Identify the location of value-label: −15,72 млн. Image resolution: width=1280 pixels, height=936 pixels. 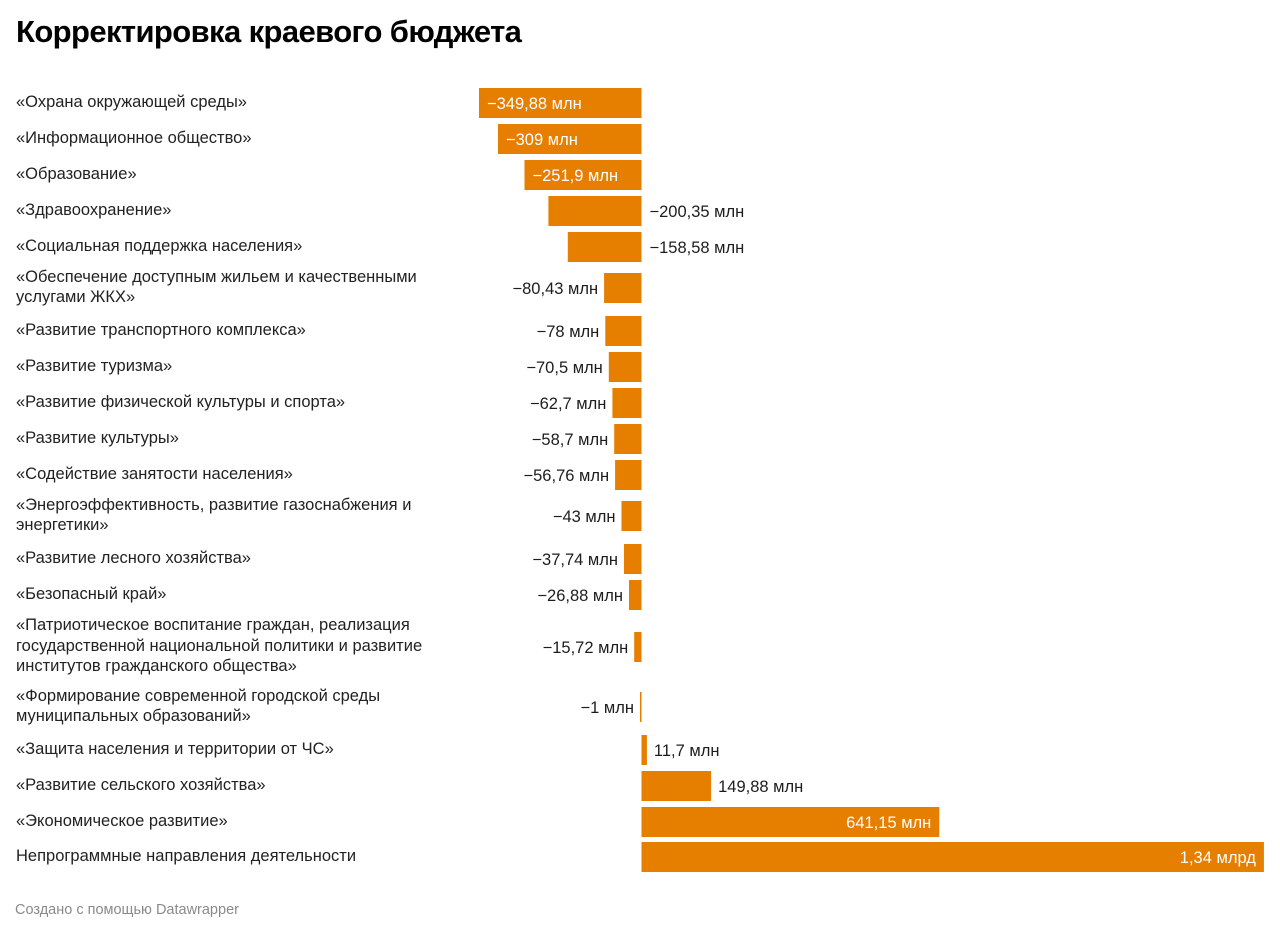
(586, 648).